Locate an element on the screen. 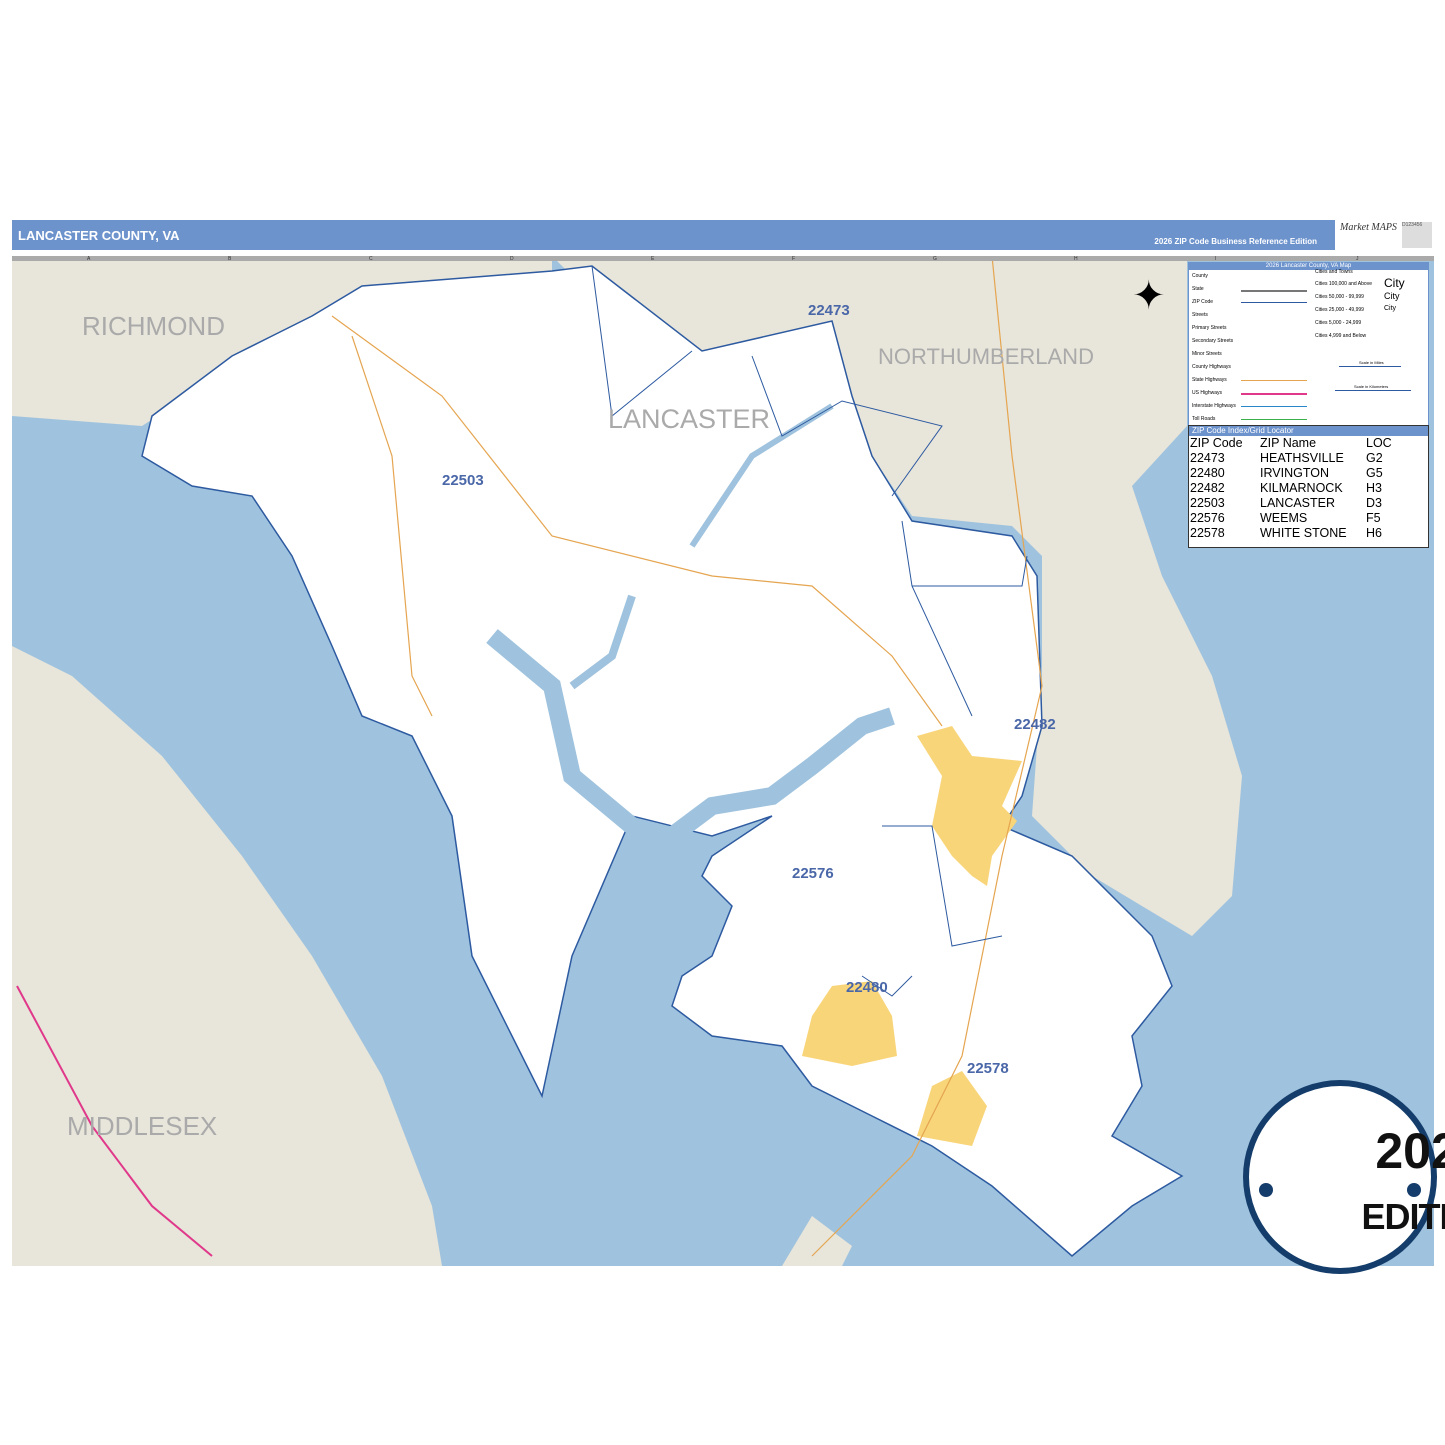 This screenshot has width=1445, height=1445. legend-minor: Minor Streets is located at coordinates (1207, 354).